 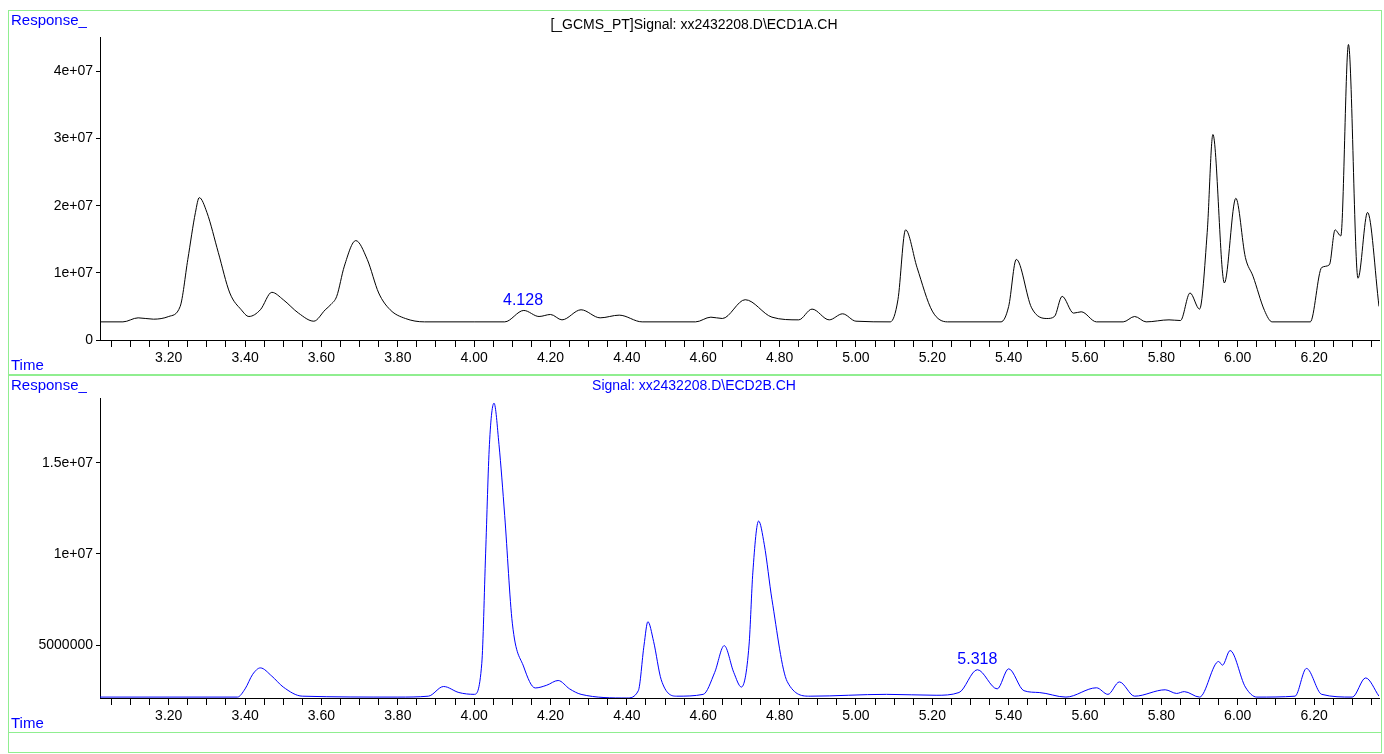 I want to click on y-tick-label: 4e+07, so click(x=73, y=70).